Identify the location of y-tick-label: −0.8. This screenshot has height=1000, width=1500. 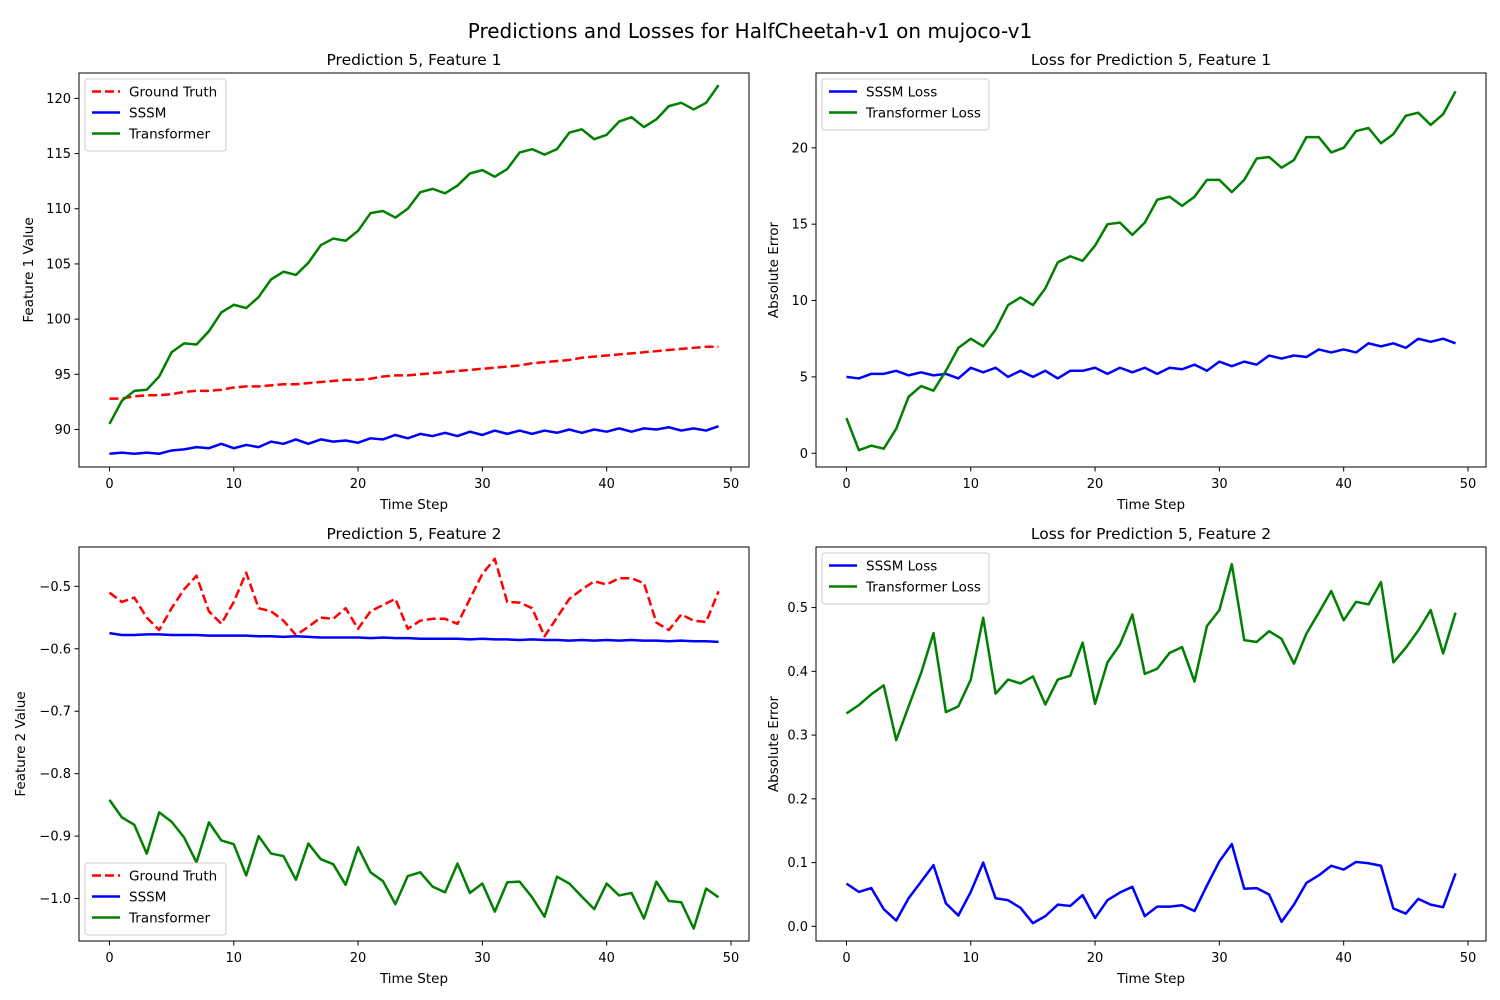
(55, 774).